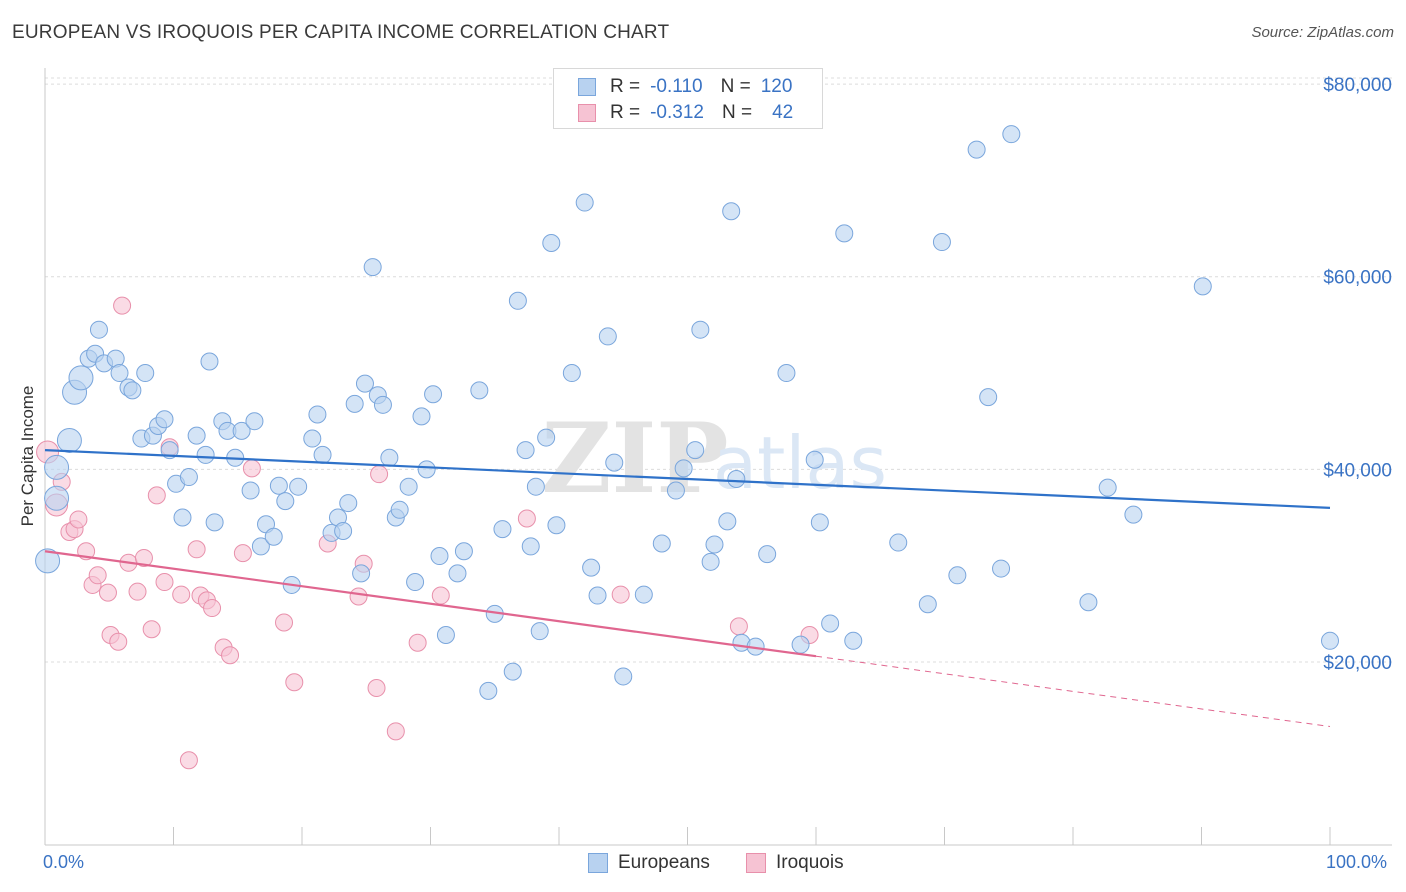 The image size is (1406, 892). I want to click on legend-row-europeans: R = -0.110 N = 120, so click(685, 87).